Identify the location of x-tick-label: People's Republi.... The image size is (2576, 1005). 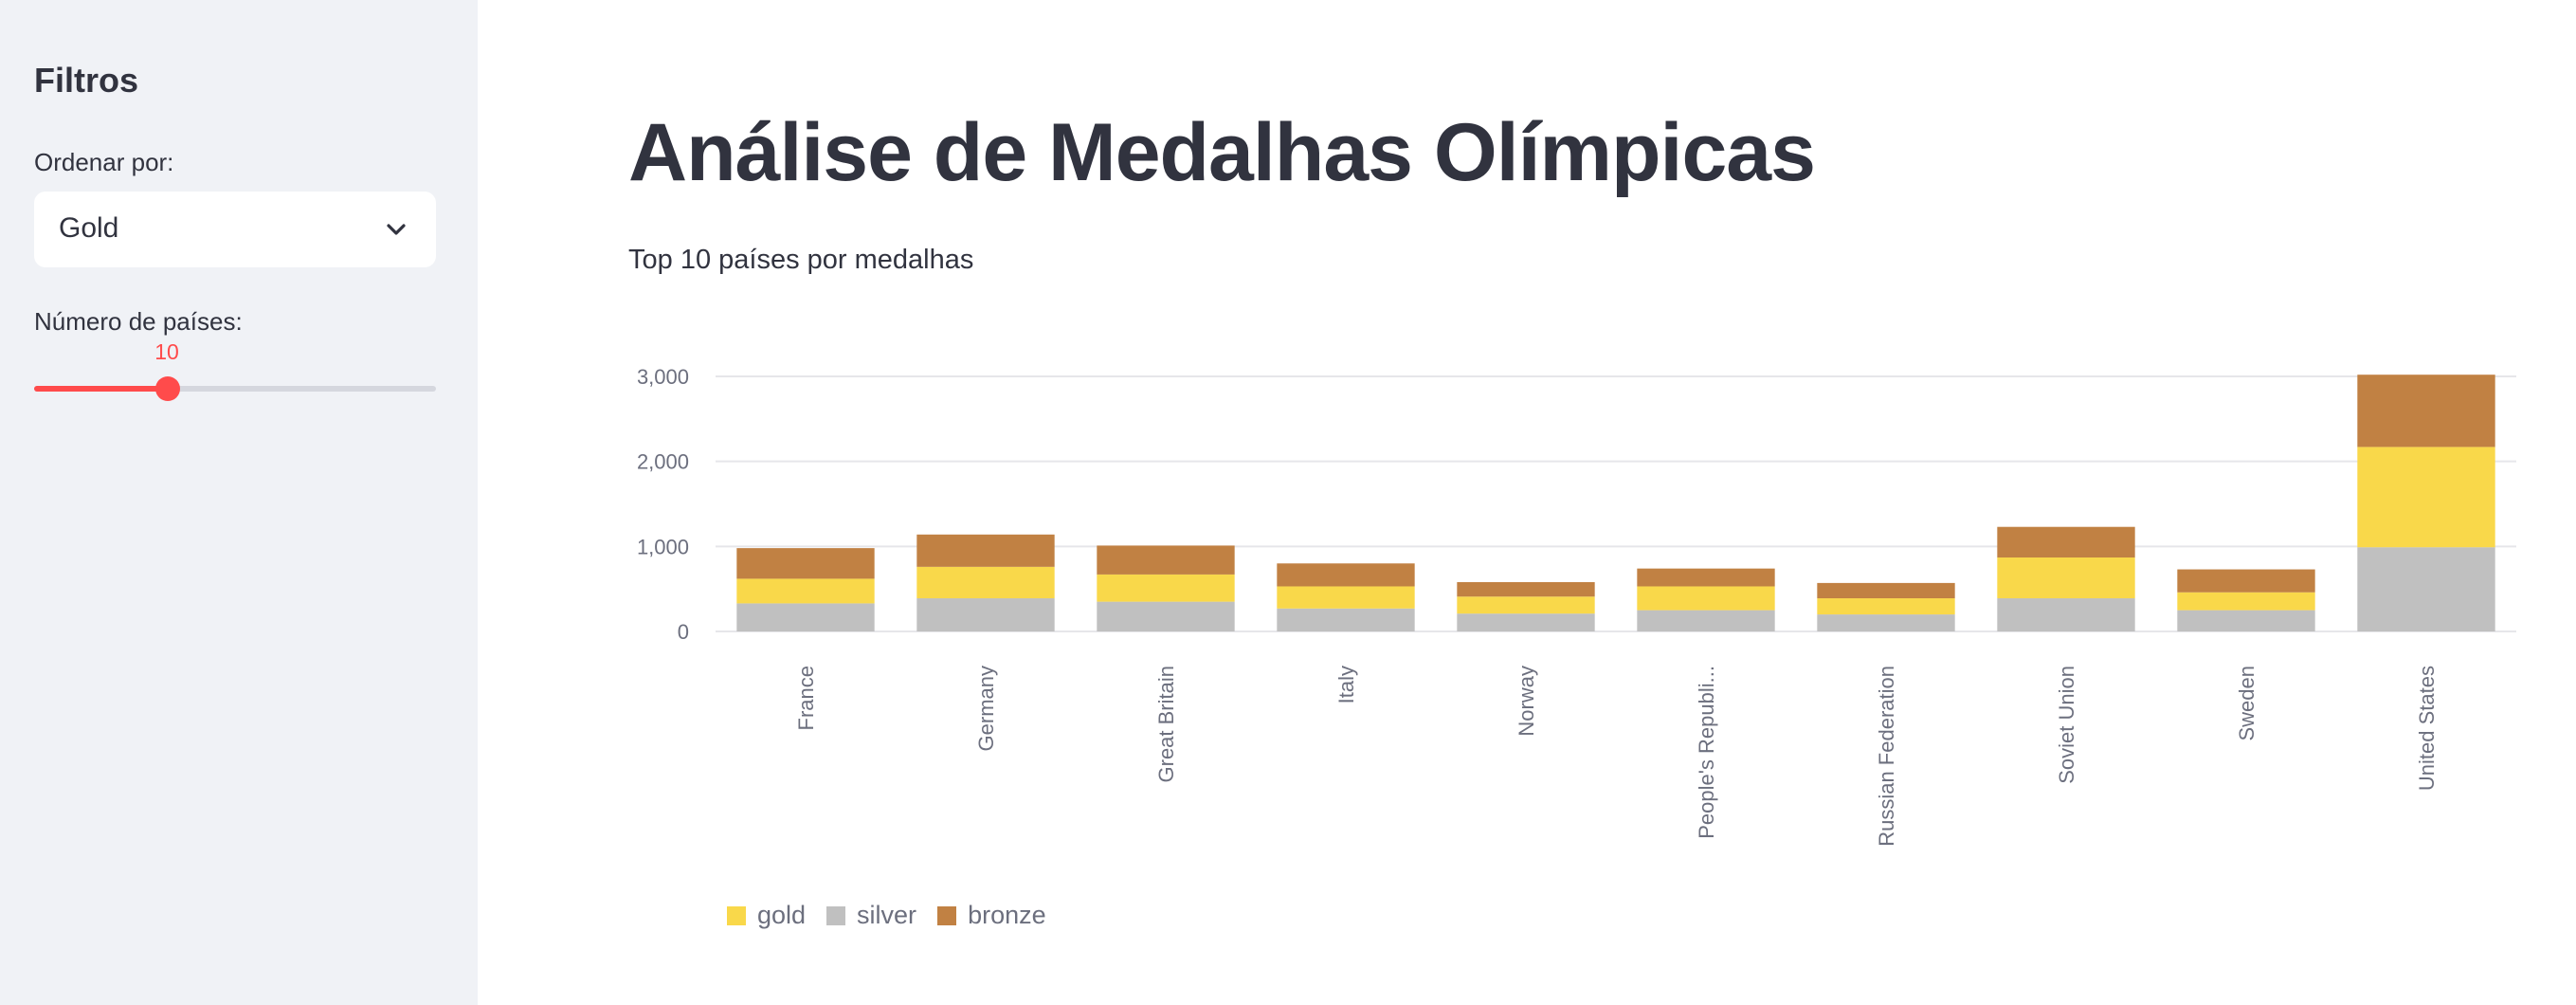
(1706, 753).